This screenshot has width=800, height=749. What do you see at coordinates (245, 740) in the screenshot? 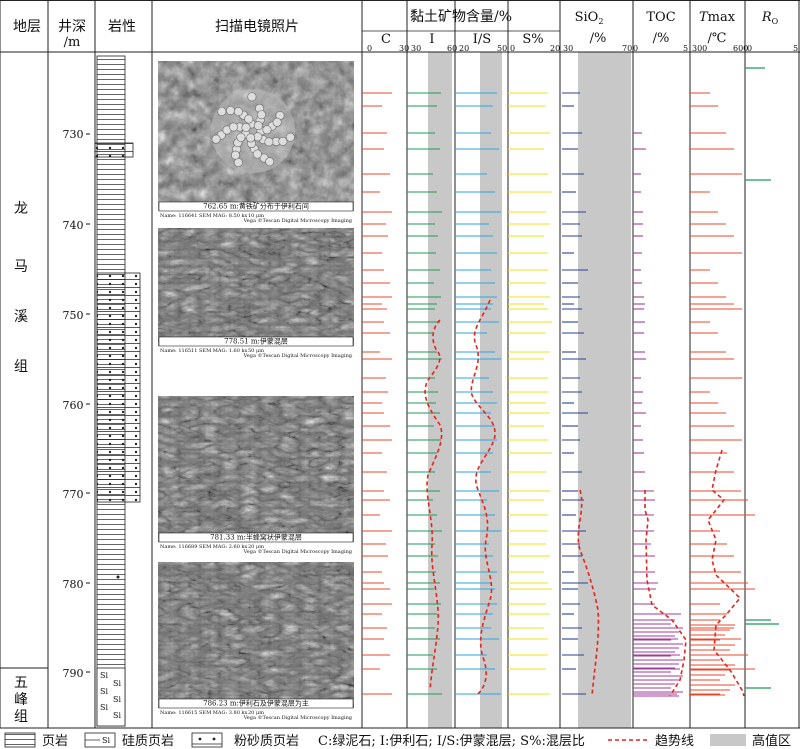
I see `legend-silty: 粉砂质页岩` at bounding box center [245, 740].